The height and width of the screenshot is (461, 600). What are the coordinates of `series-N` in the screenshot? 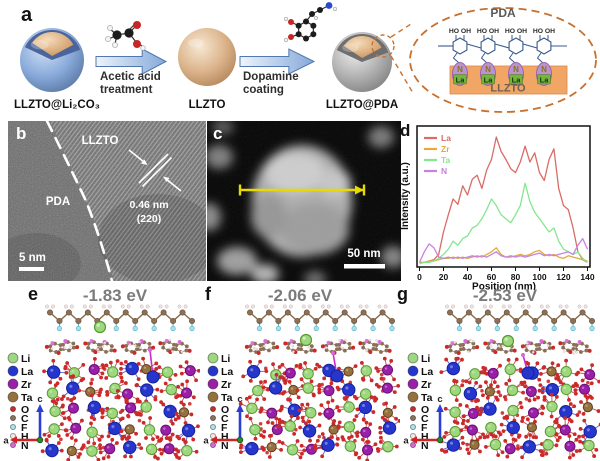 It's located at (503, 250).